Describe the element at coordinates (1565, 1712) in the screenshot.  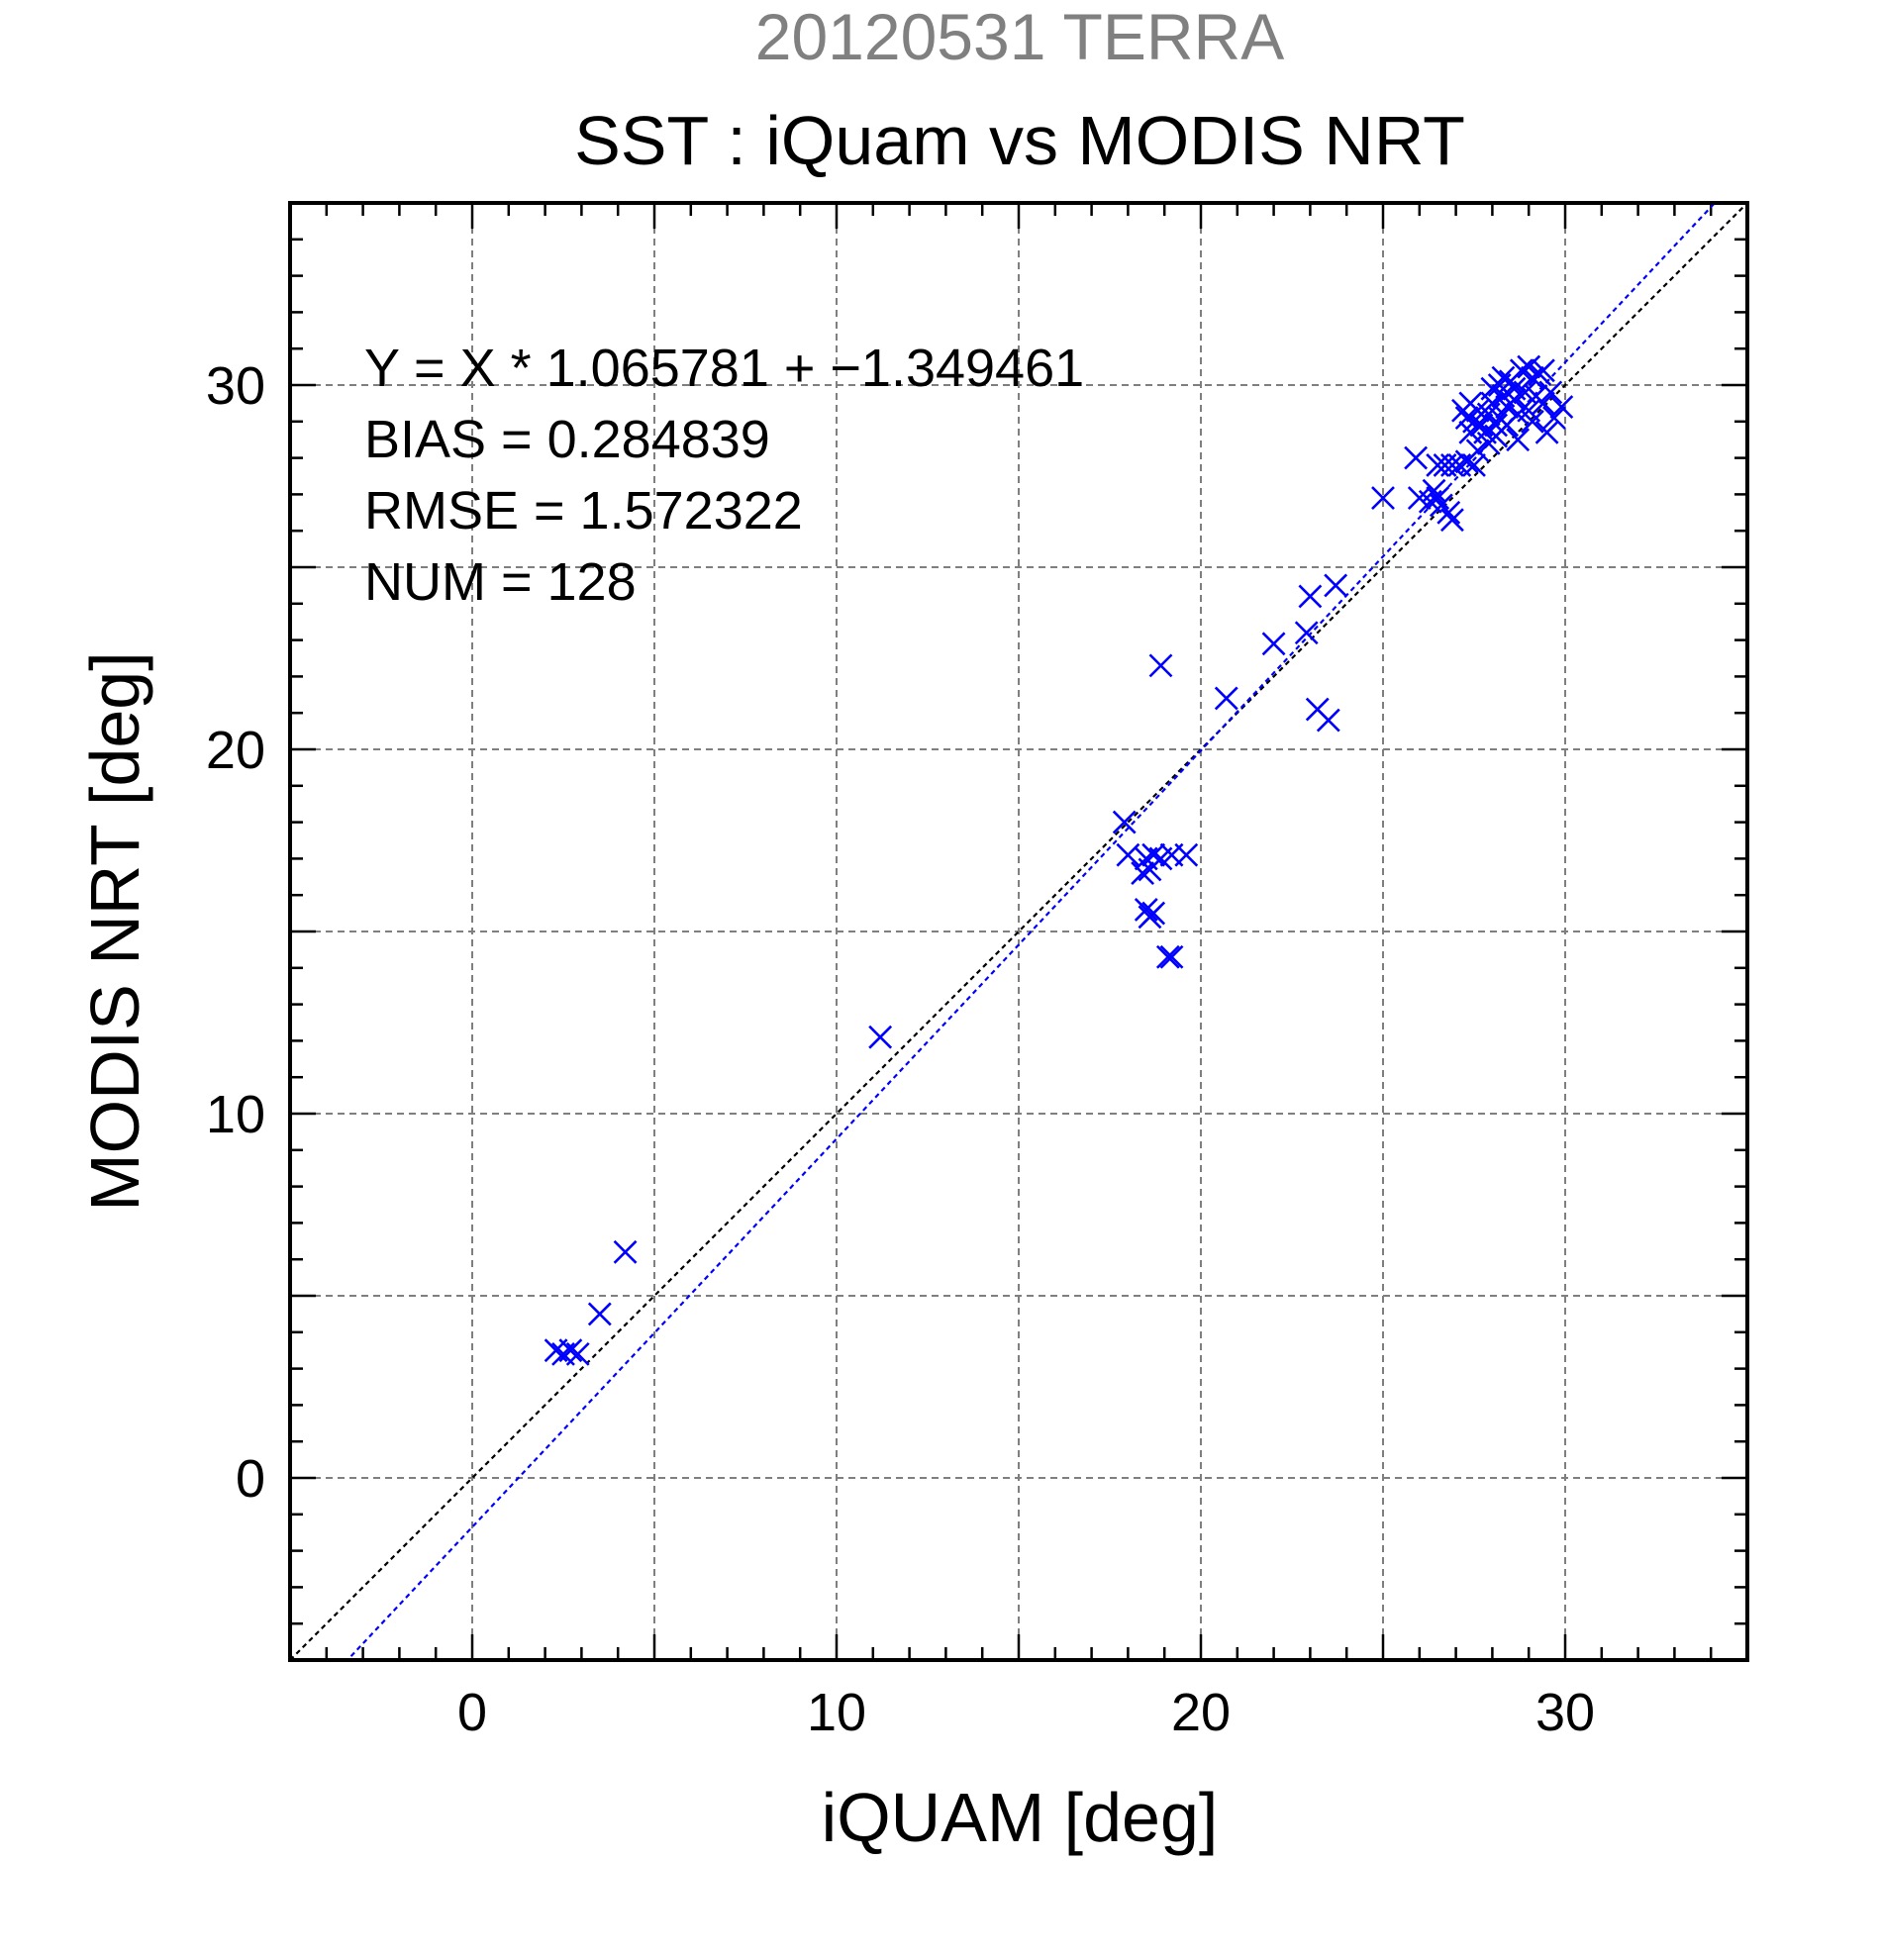
I see `x-tick-label: 30` at that location.